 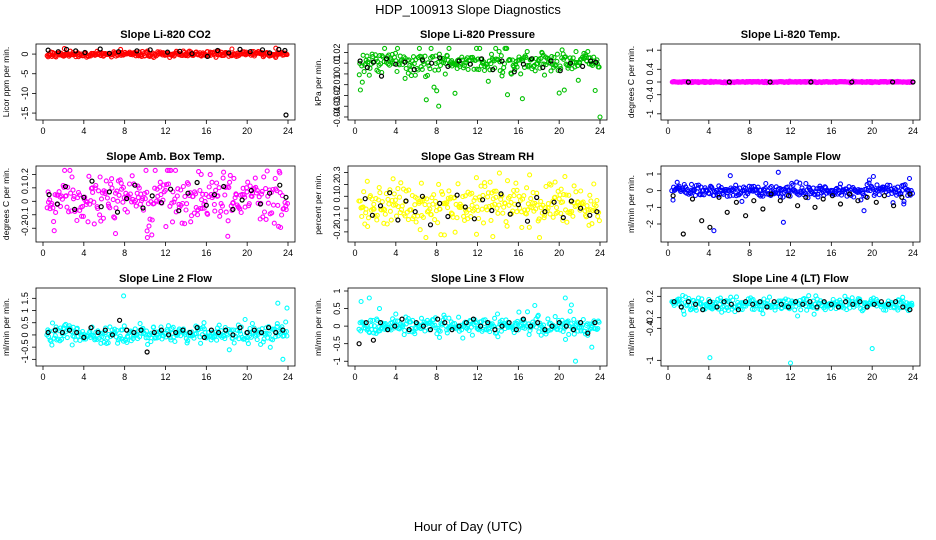 I want to click on y-tick-label: 1, so click(x=650, y=50).